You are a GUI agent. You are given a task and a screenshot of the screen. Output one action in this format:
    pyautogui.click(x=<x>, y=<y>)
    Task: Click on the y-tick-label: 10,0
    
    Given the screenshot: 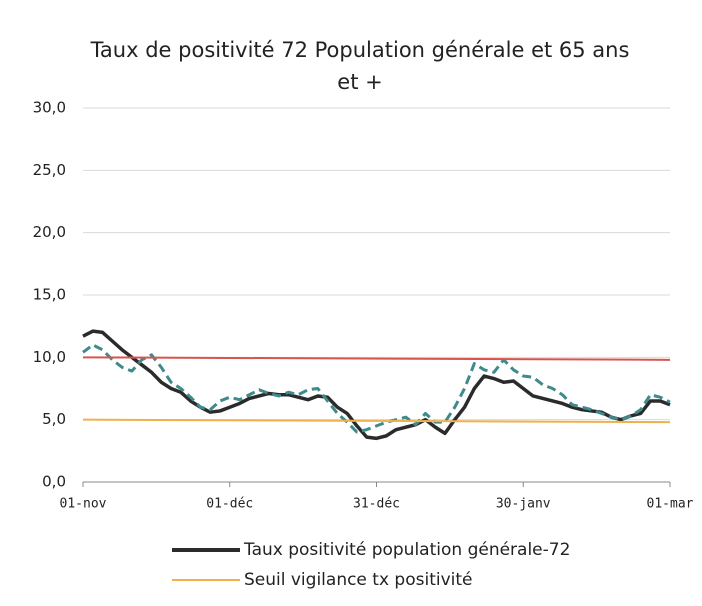 What is the action you would take?
    pyautogui.click(x=49, y=357)
    